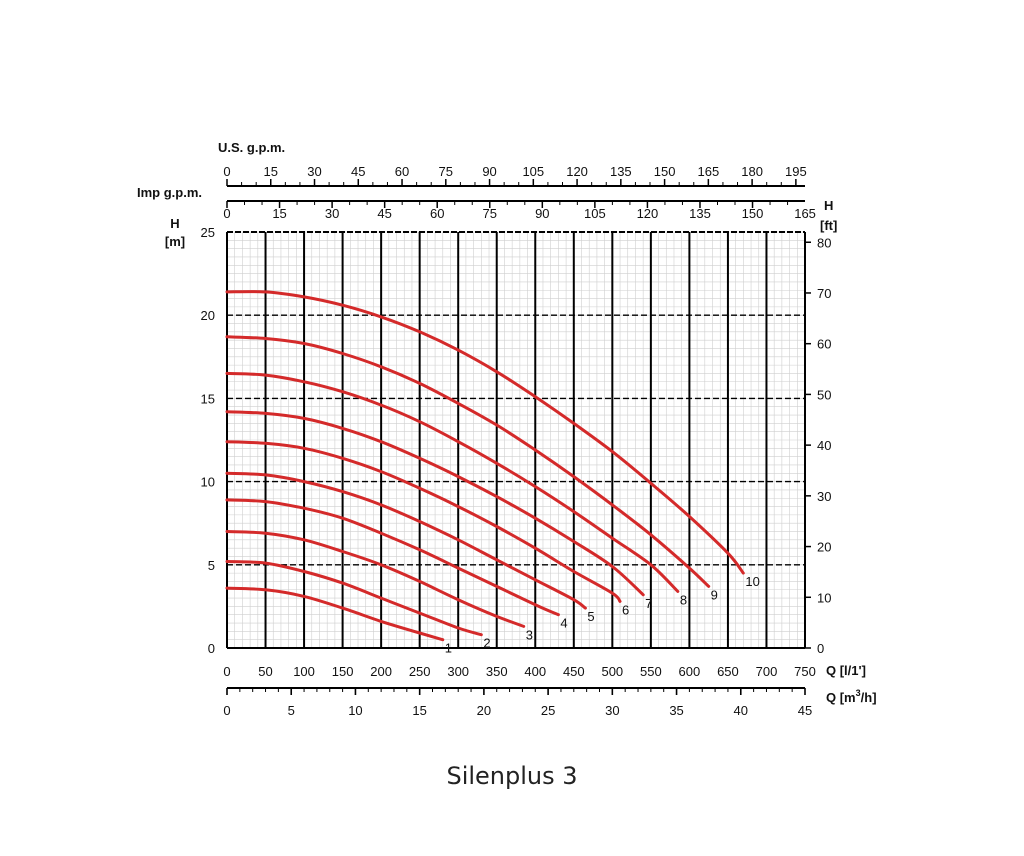  Describe the element at coordinates (314, 171) in the screenshot. I see `us-gpm-tick-label: 30` at that location.